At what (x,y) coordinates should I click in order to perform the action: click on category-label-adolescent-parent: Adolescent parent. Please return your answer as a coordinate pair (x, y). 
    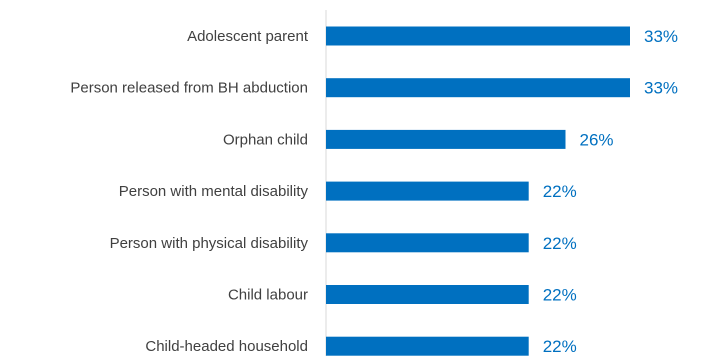
    Looking at the image, I should click on (248, 36).